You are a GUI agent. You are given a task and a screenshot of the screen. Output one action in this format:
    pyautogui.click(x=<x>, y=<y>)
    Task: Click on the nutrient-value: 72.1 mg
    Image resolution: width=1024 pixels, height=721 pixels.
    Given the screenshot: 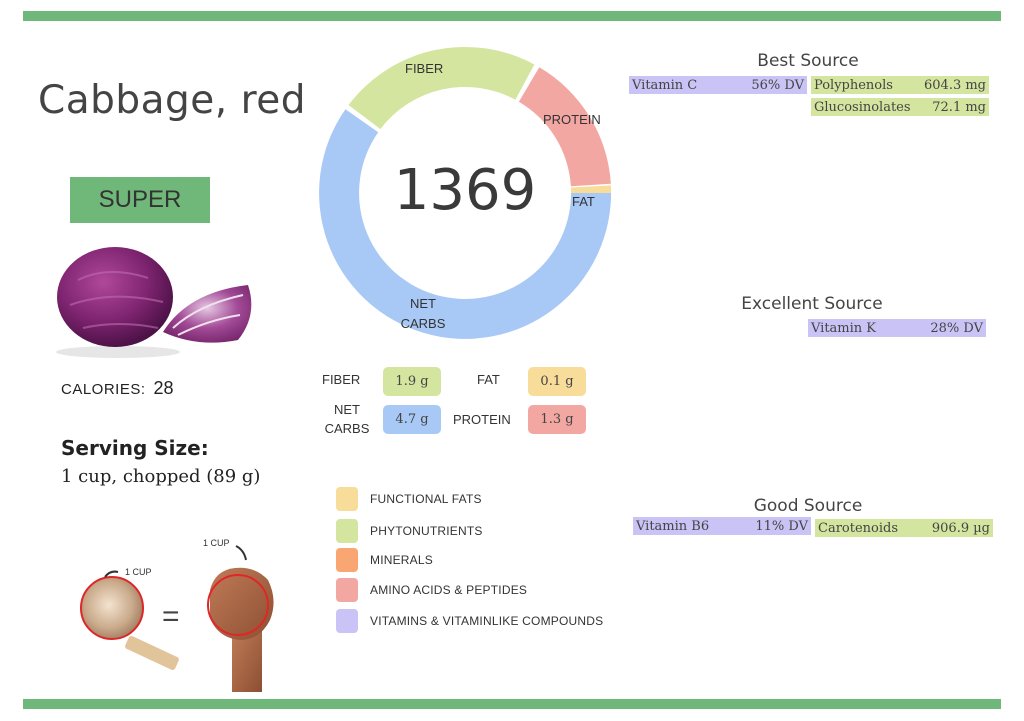 What is the action you would take?
    pyautogui.click(x=959, y=107)
    